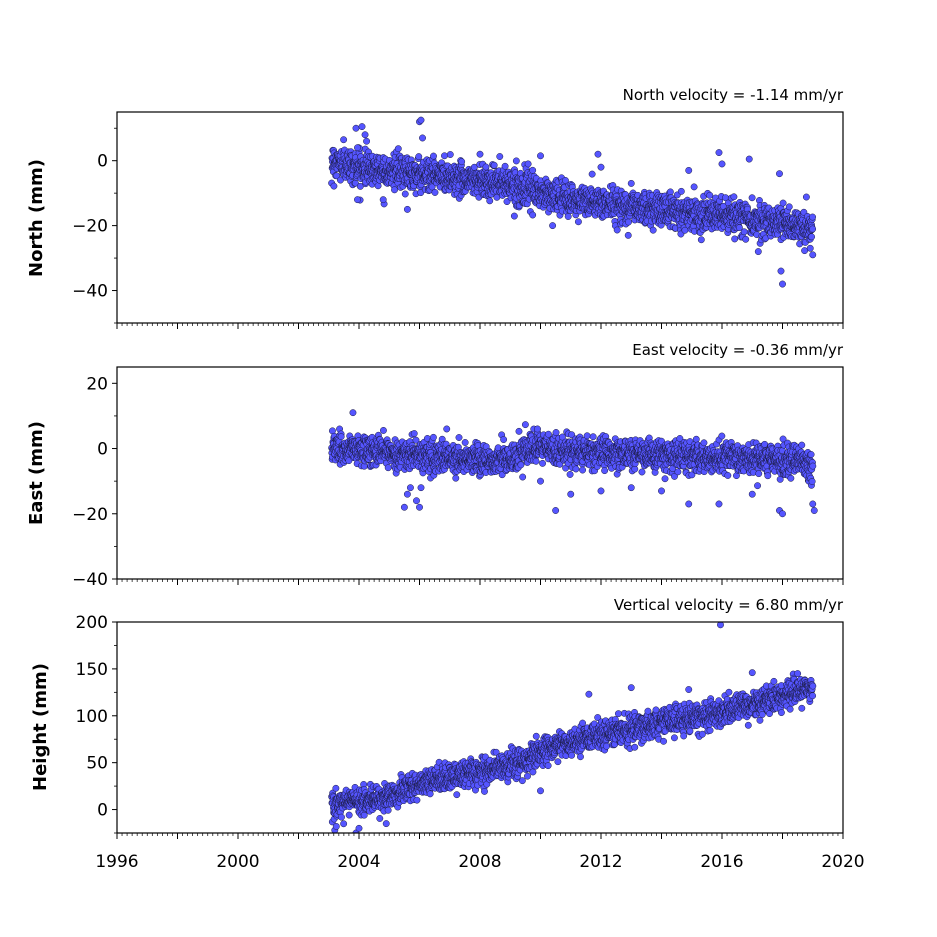  Describe the element at coordinates (733, 95) in the screenshot. I see `north-velocity-title: North velocity = -1.14 mm/yr` at that location.